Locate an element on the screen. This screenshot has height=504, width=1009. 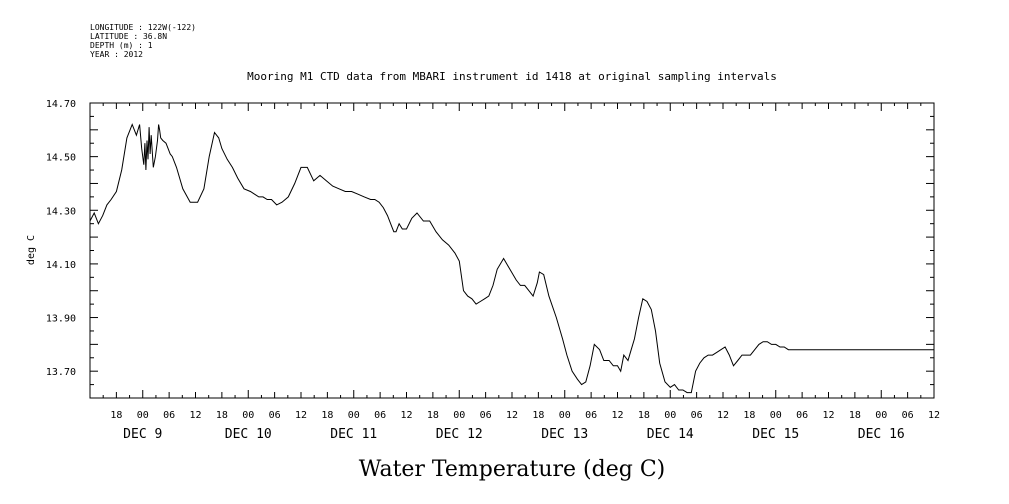
x-day-label: DEC 13 is located at coordinates (564, 434).